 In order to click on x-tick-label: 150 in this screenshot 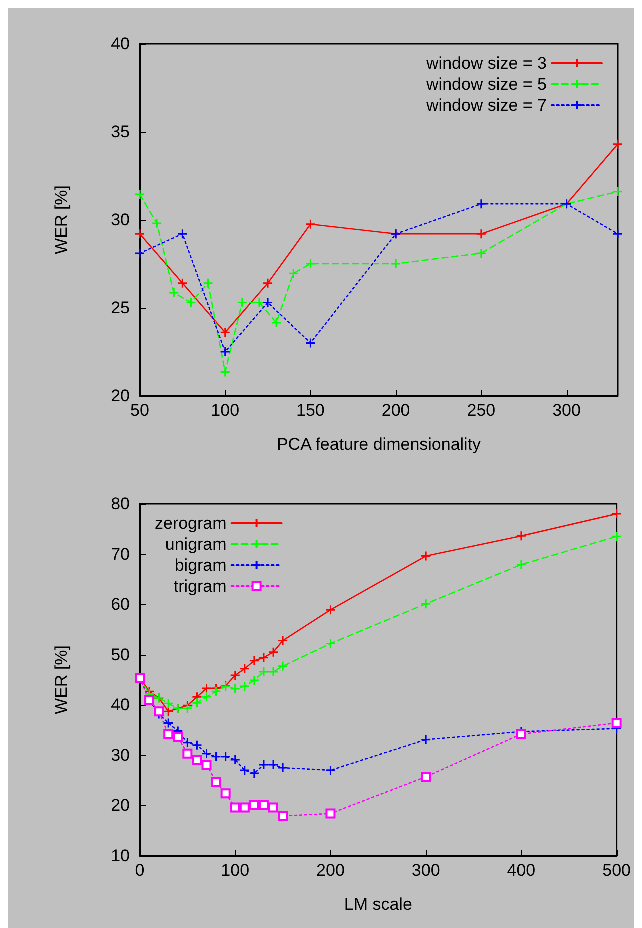, I will do `click(310, 410)`.